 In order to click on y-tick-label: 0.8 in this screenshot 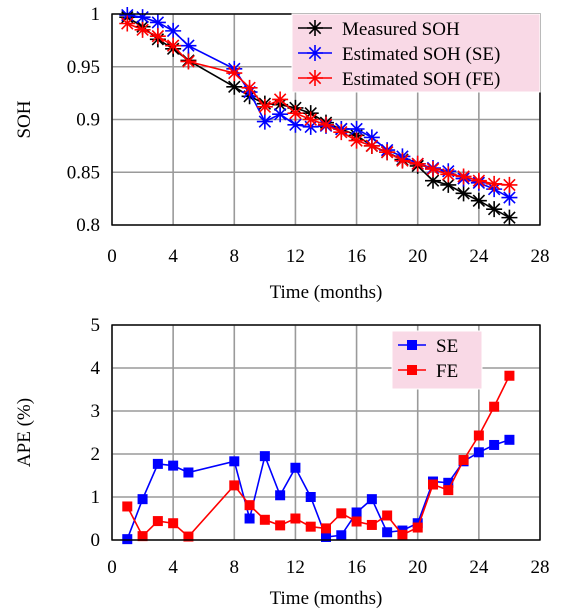, I will do `click(88, 225)`.